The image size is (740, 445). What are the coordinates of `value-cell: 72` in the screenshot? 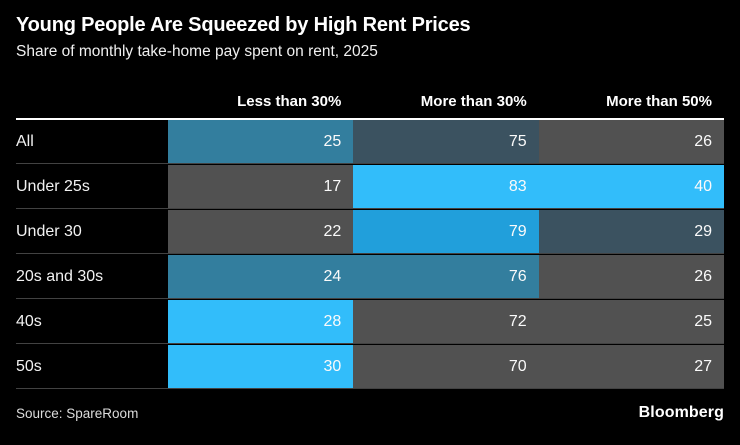 It's located at (446, 321).